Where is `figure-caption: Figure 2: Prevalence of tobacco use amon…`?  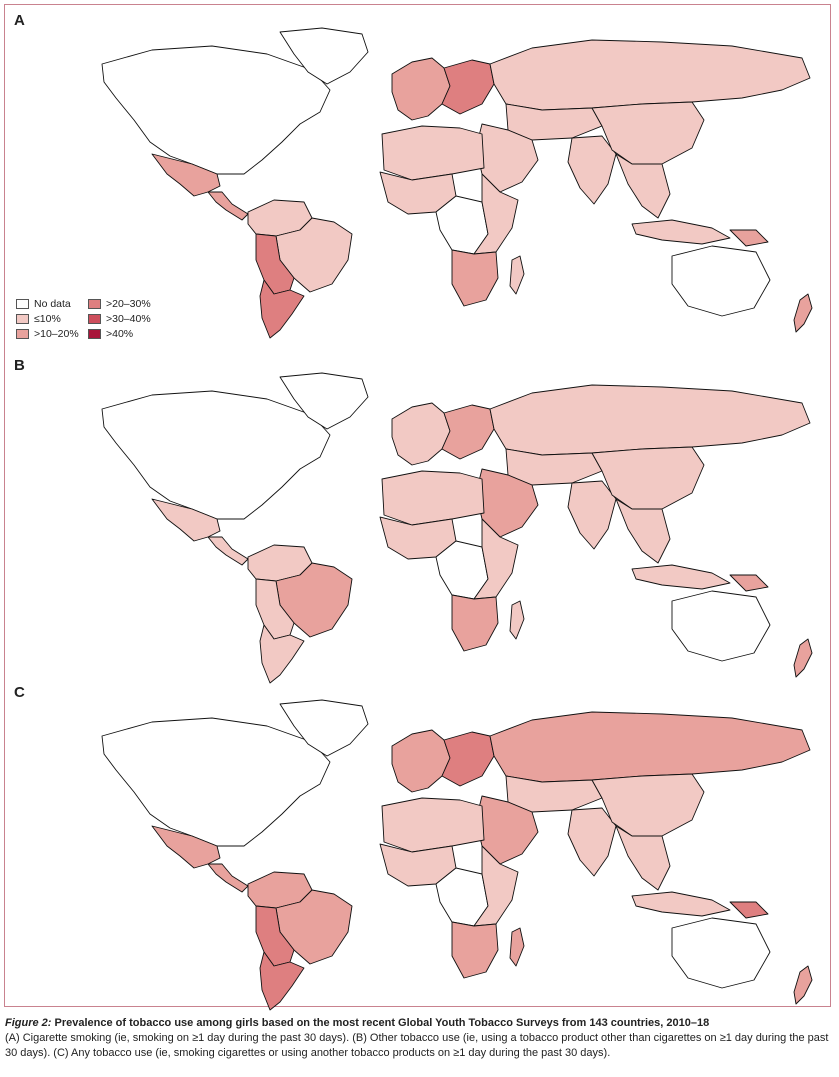 figure-caption: Figure 2: Prevalence of tobacco use amon… is located at coordinates (417, 1038).